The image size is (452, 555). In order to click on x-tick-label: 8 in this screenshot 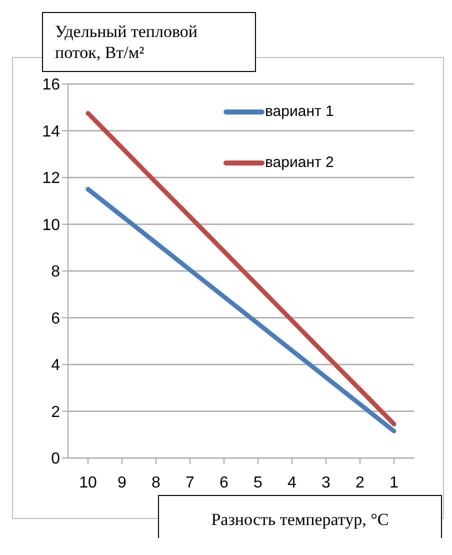, I will do `click(156, 483)`.